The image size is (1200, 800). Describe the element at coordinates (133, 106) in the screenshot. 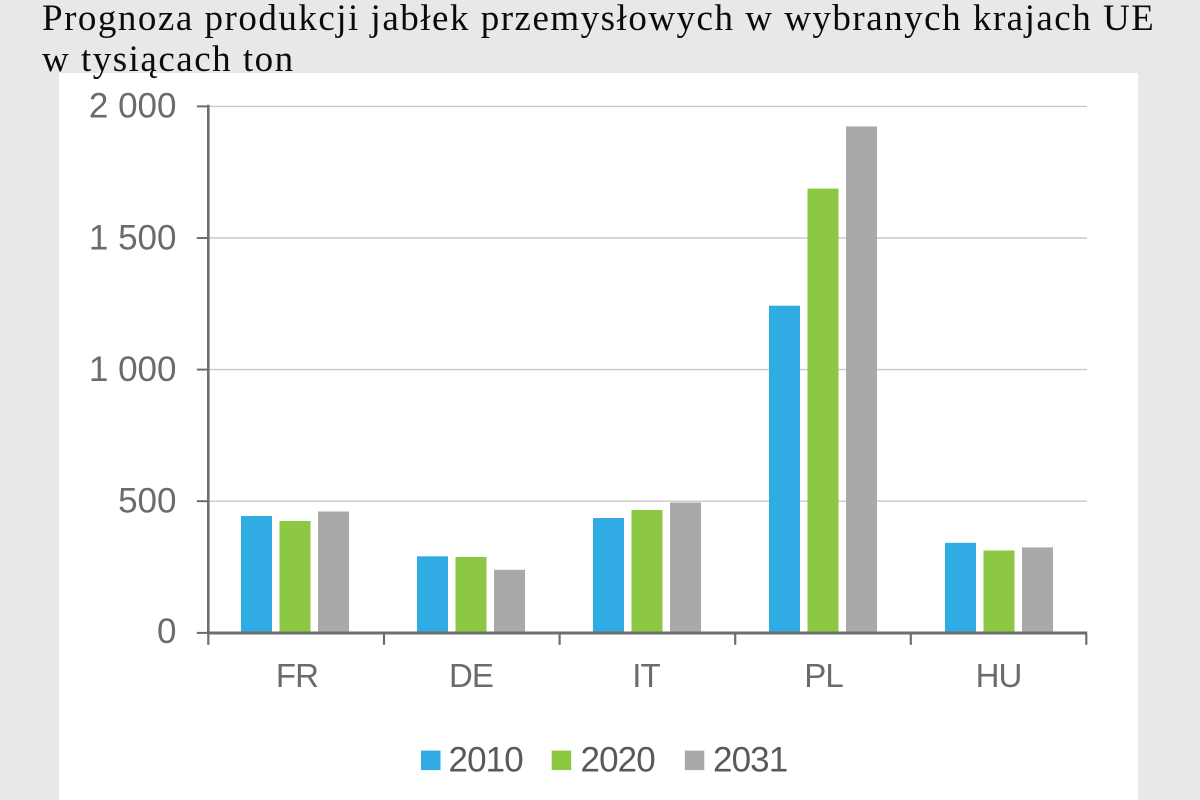

I see `svg-text: 2 000` at that location.